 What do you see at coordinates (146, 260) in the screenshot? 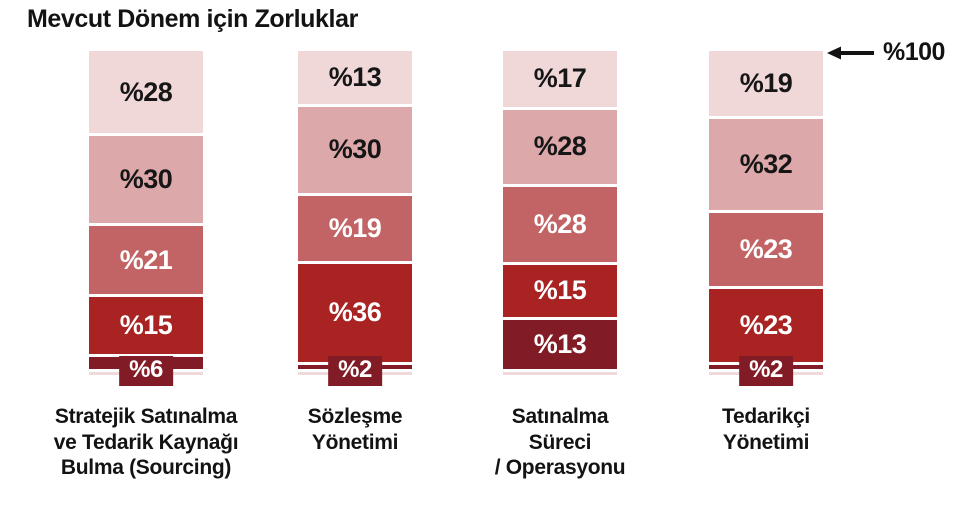
I see `bar-1-segment-3: %21` at bounding box center [146, 260].